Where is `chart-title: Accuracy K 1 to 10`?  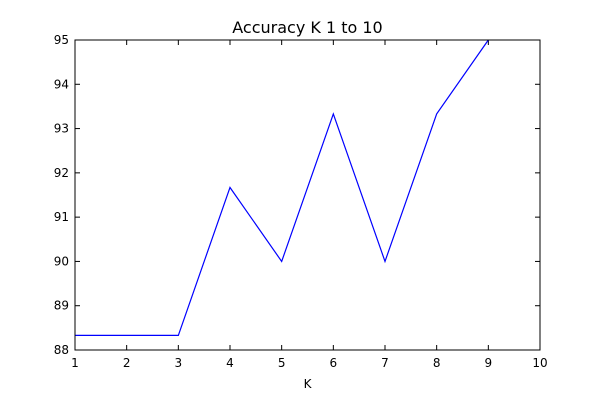
chart-title: Accuracy K 1 to 10 is located at coordinates (307, 27).